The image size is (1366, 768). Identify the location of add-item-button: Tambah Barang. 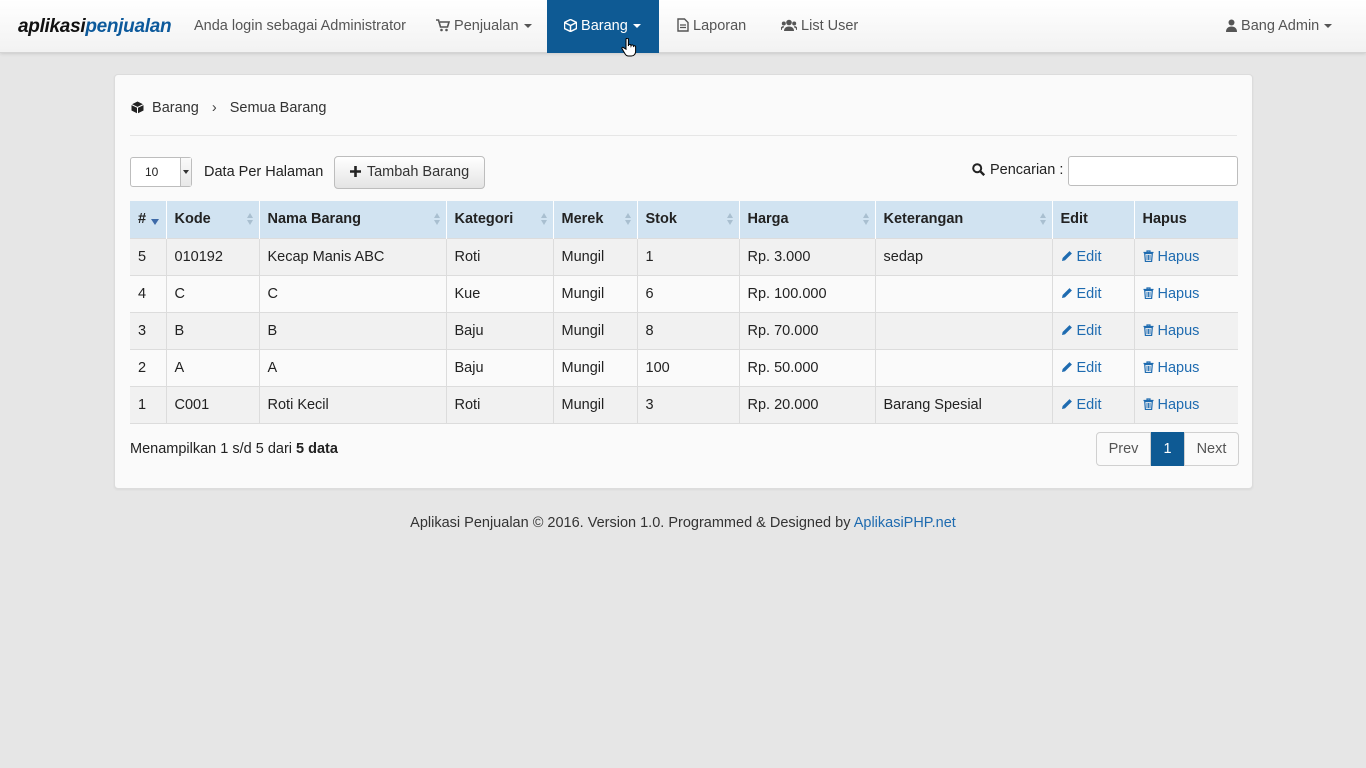
(409, 172).